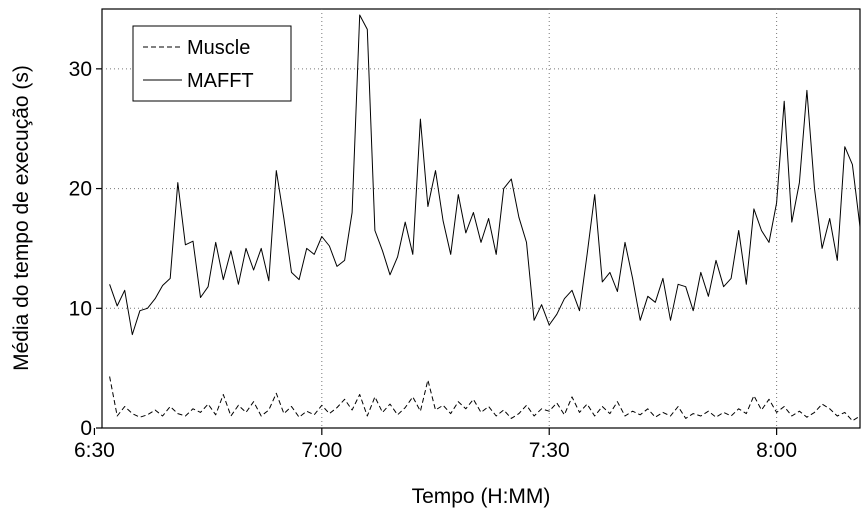  Describe the element at coordinates (321, 450) in the screenshot. I see `x-tick-label: 7:00` at that location.